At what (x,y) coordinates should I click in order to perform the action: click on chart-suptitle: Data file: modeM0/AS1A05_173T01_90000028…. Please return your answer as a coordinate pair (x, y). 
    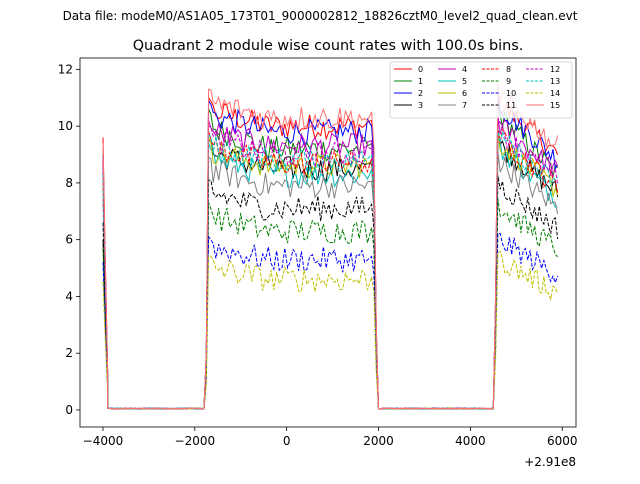
    Looking at the image, I should click on (320, 16).